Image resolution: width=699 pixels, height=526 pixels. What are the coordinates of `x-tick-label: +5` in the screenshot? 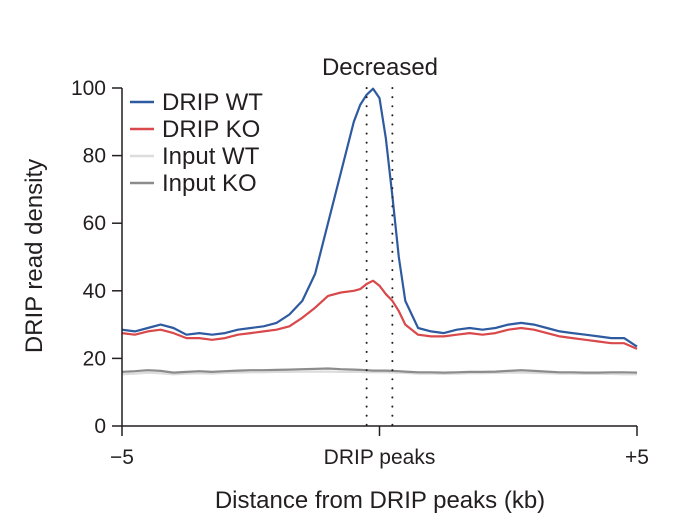 It's located at (637, 457).